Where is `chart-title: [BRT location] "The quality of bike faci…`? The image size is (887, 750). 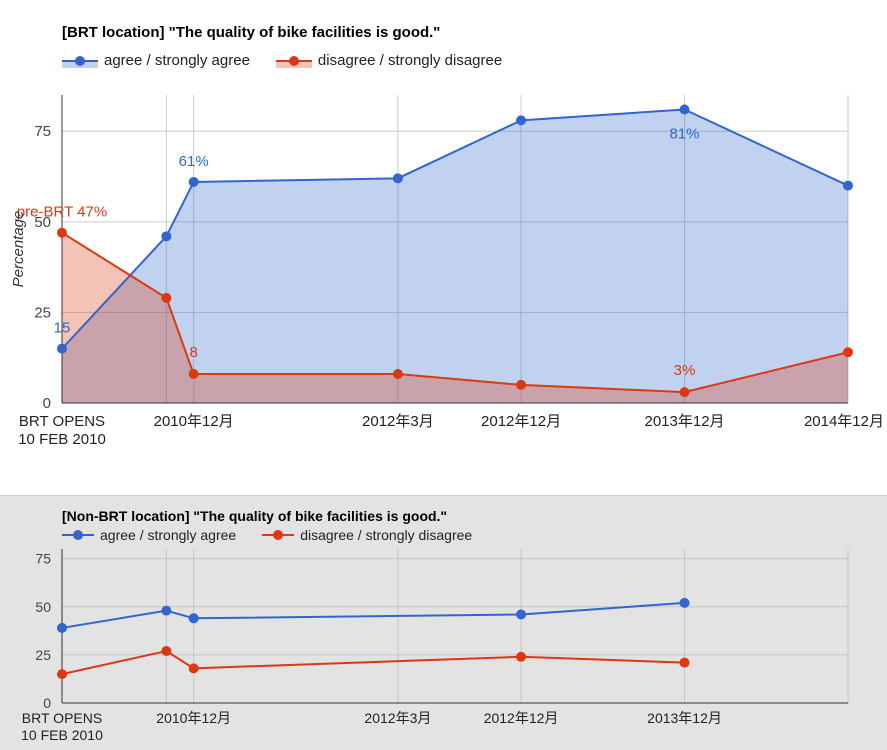 chart-title: [BRT location] "The quality of bike faci… is located at coordinates (251, 32).